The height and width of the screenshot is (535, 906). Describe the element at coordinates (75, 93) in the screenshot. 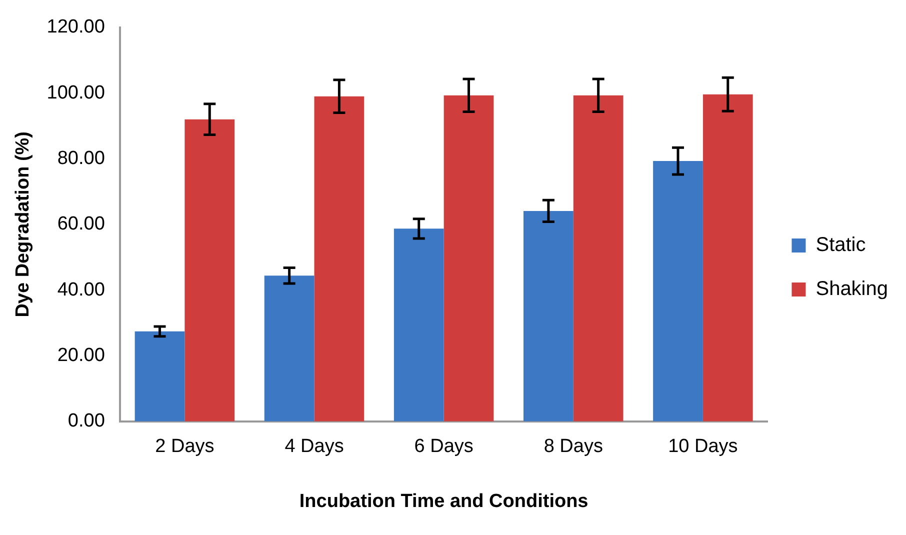

I see `y-tick-label: 100.00` at that location.